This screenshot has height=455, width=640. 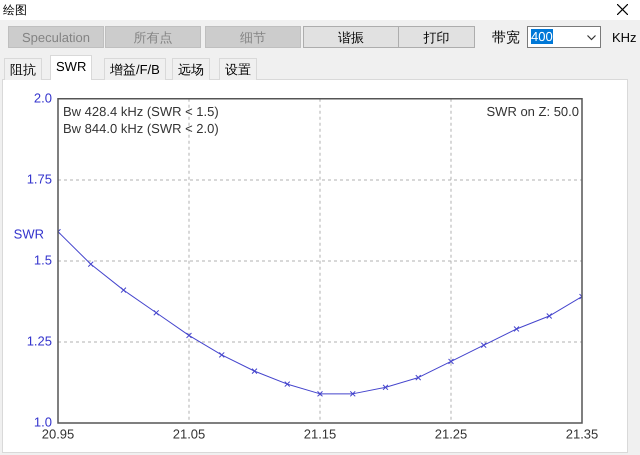 I want to click on x-tick-label: 21.05, so click(x=189, y=434).